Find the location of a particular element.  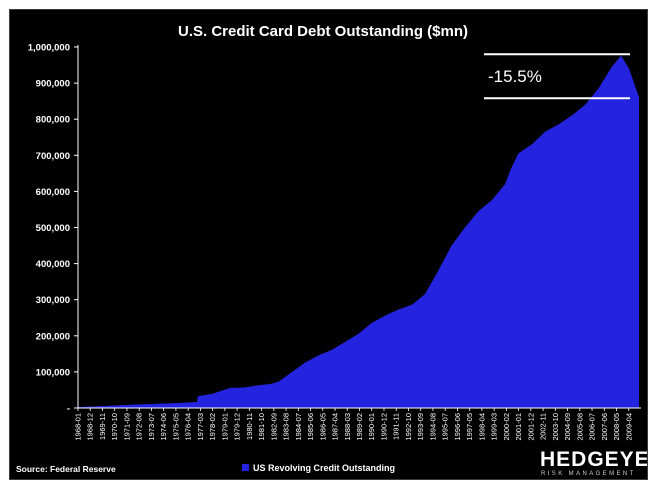

x-tick-label: 1968-01 is located at coordinates (78, 427).